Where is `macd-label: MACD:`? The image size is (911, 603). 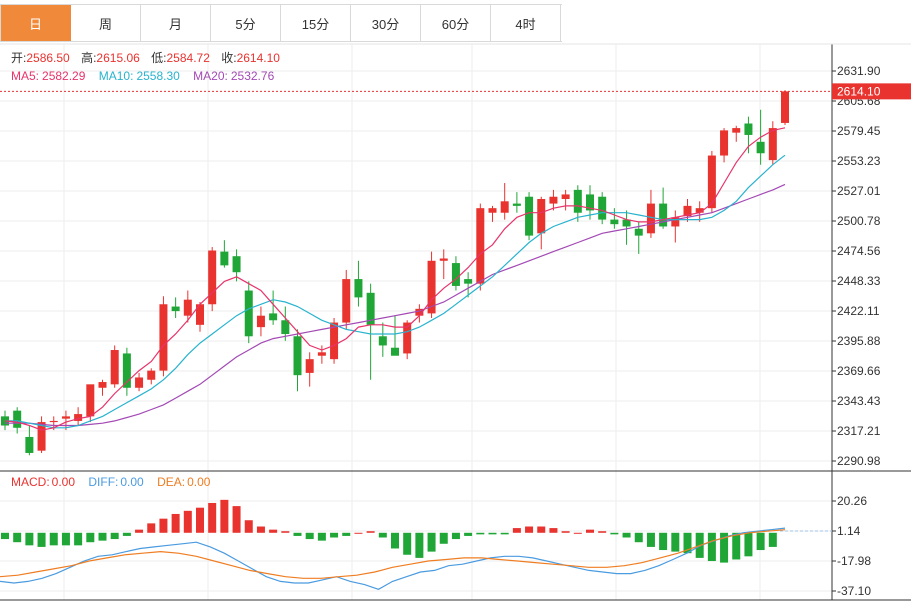 macd-label: MACD: is located at coordinates (30, 482).